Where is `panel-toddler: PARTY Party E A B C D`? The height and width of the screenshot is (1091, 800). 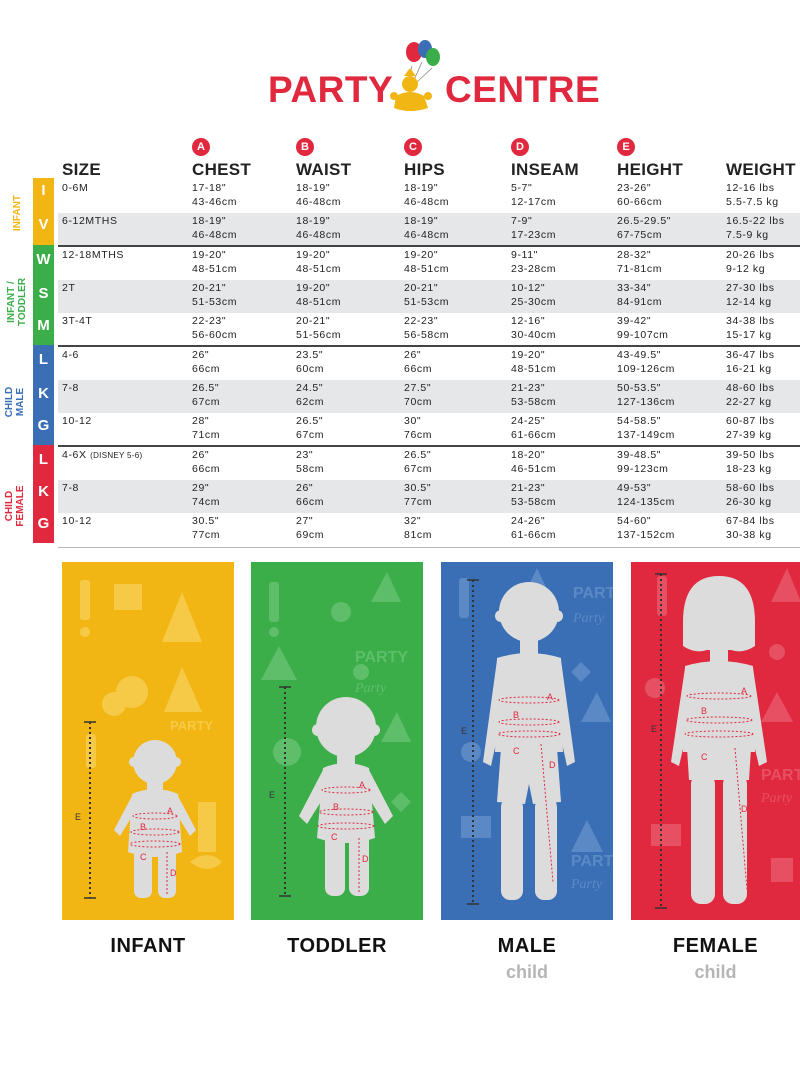 panel-toddler: PARTY Party E A B C D is located at coordinates (337, 741).